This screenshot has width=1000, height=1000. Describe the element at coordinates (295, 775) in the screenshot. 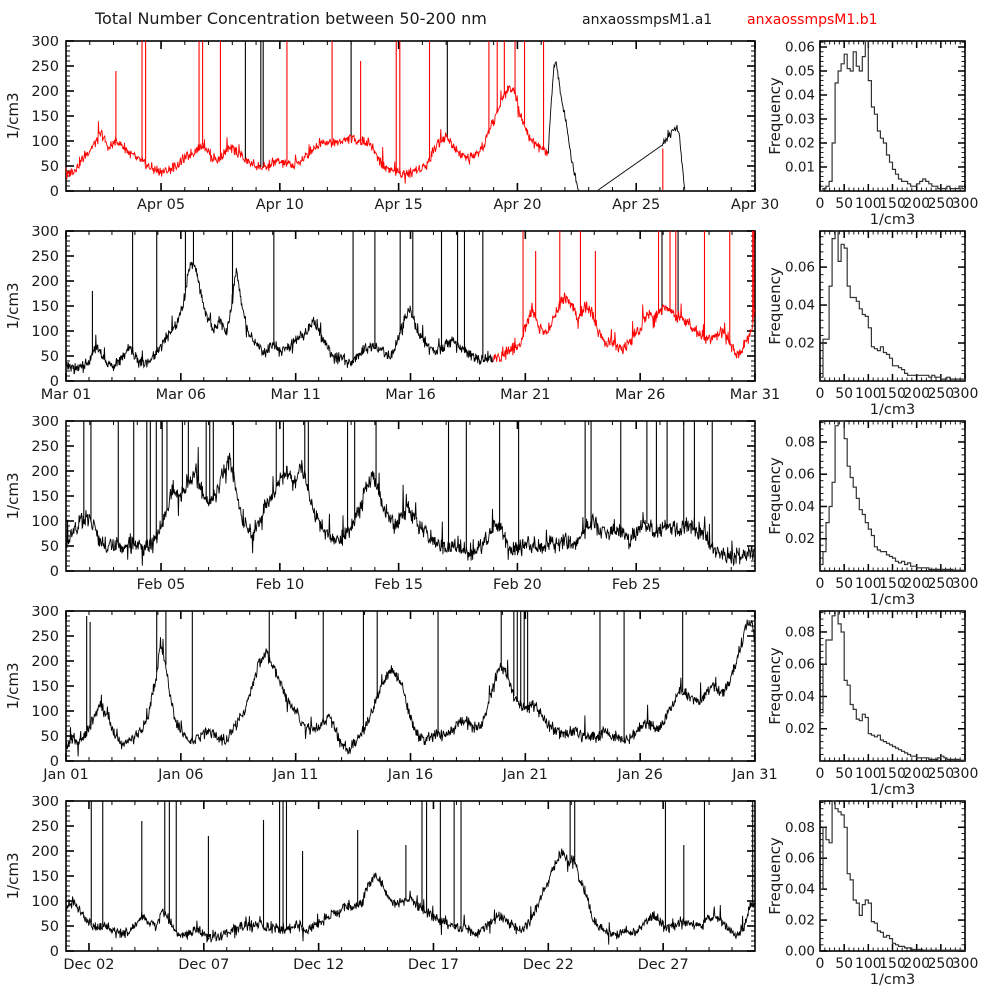

I see `svg-text: Jan 11` at that location.